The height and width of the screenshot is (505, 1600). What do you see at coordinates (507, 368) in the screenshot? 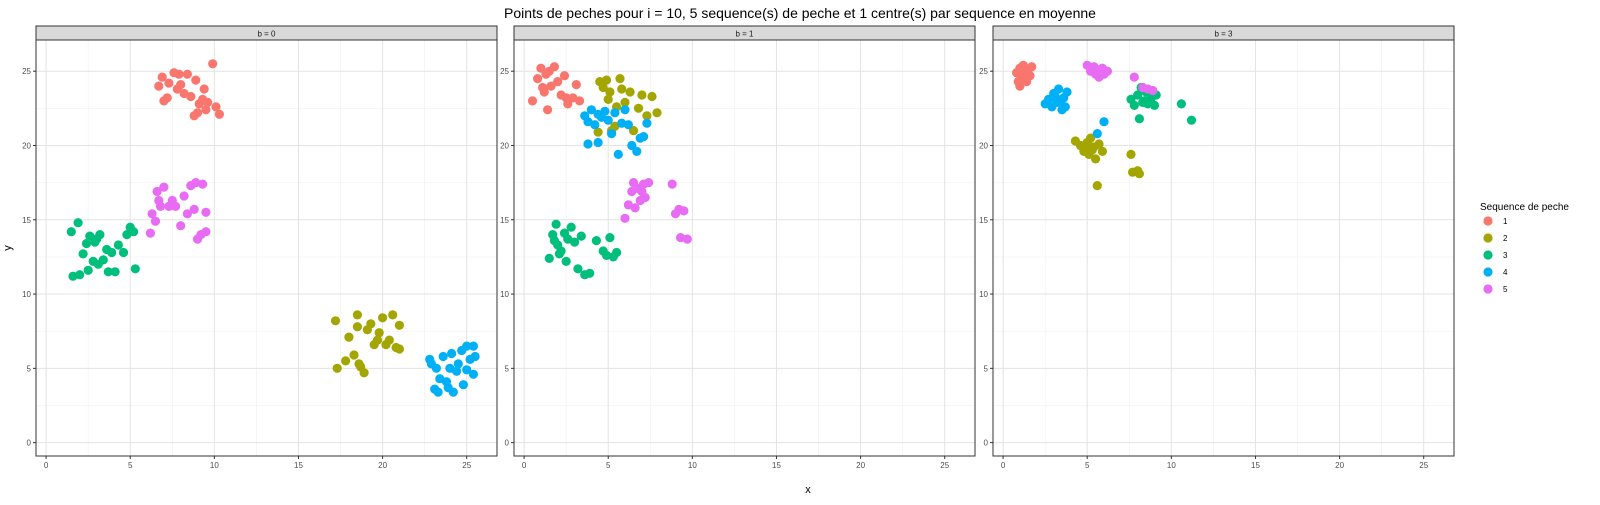
I see `y-tick-label: 5` at bounding box center [507, 368].